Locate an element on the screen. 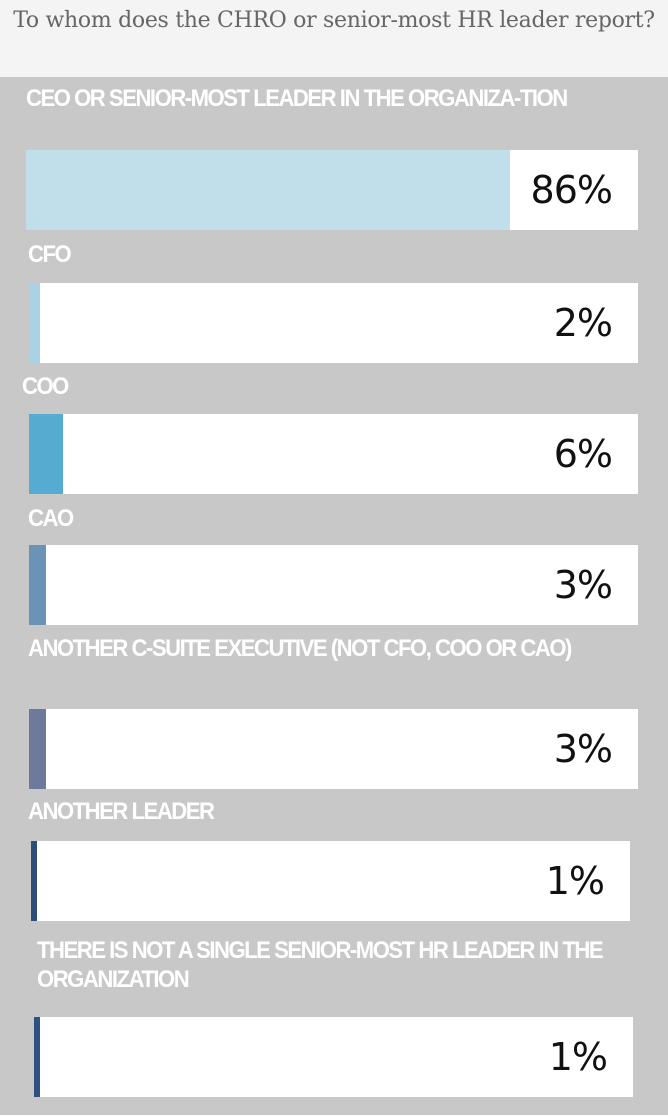 This screenshot has height=1118, width=668. bar-track: 2% is located at coordinates (333, 323).